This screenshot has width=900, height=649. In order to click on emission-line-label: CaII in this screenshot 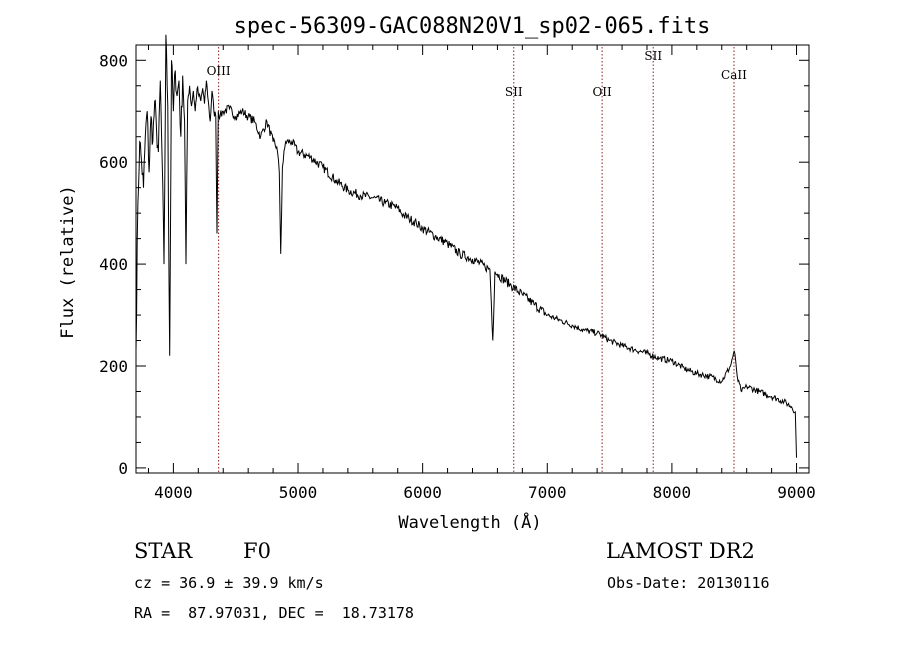, I will do `click(734, 75)`.